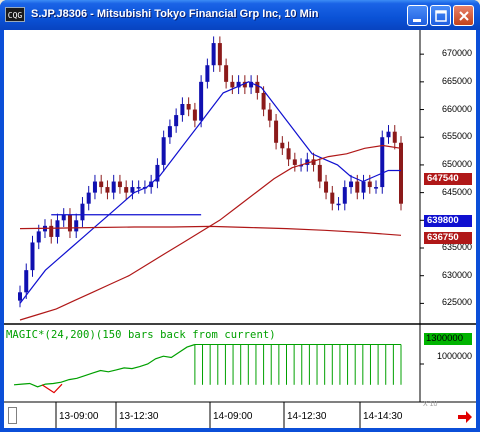 This screenshot has height=432, width=480. Describe the element at coordinates (104, 365) in the screenshot. I see `indicator-line` at that location.